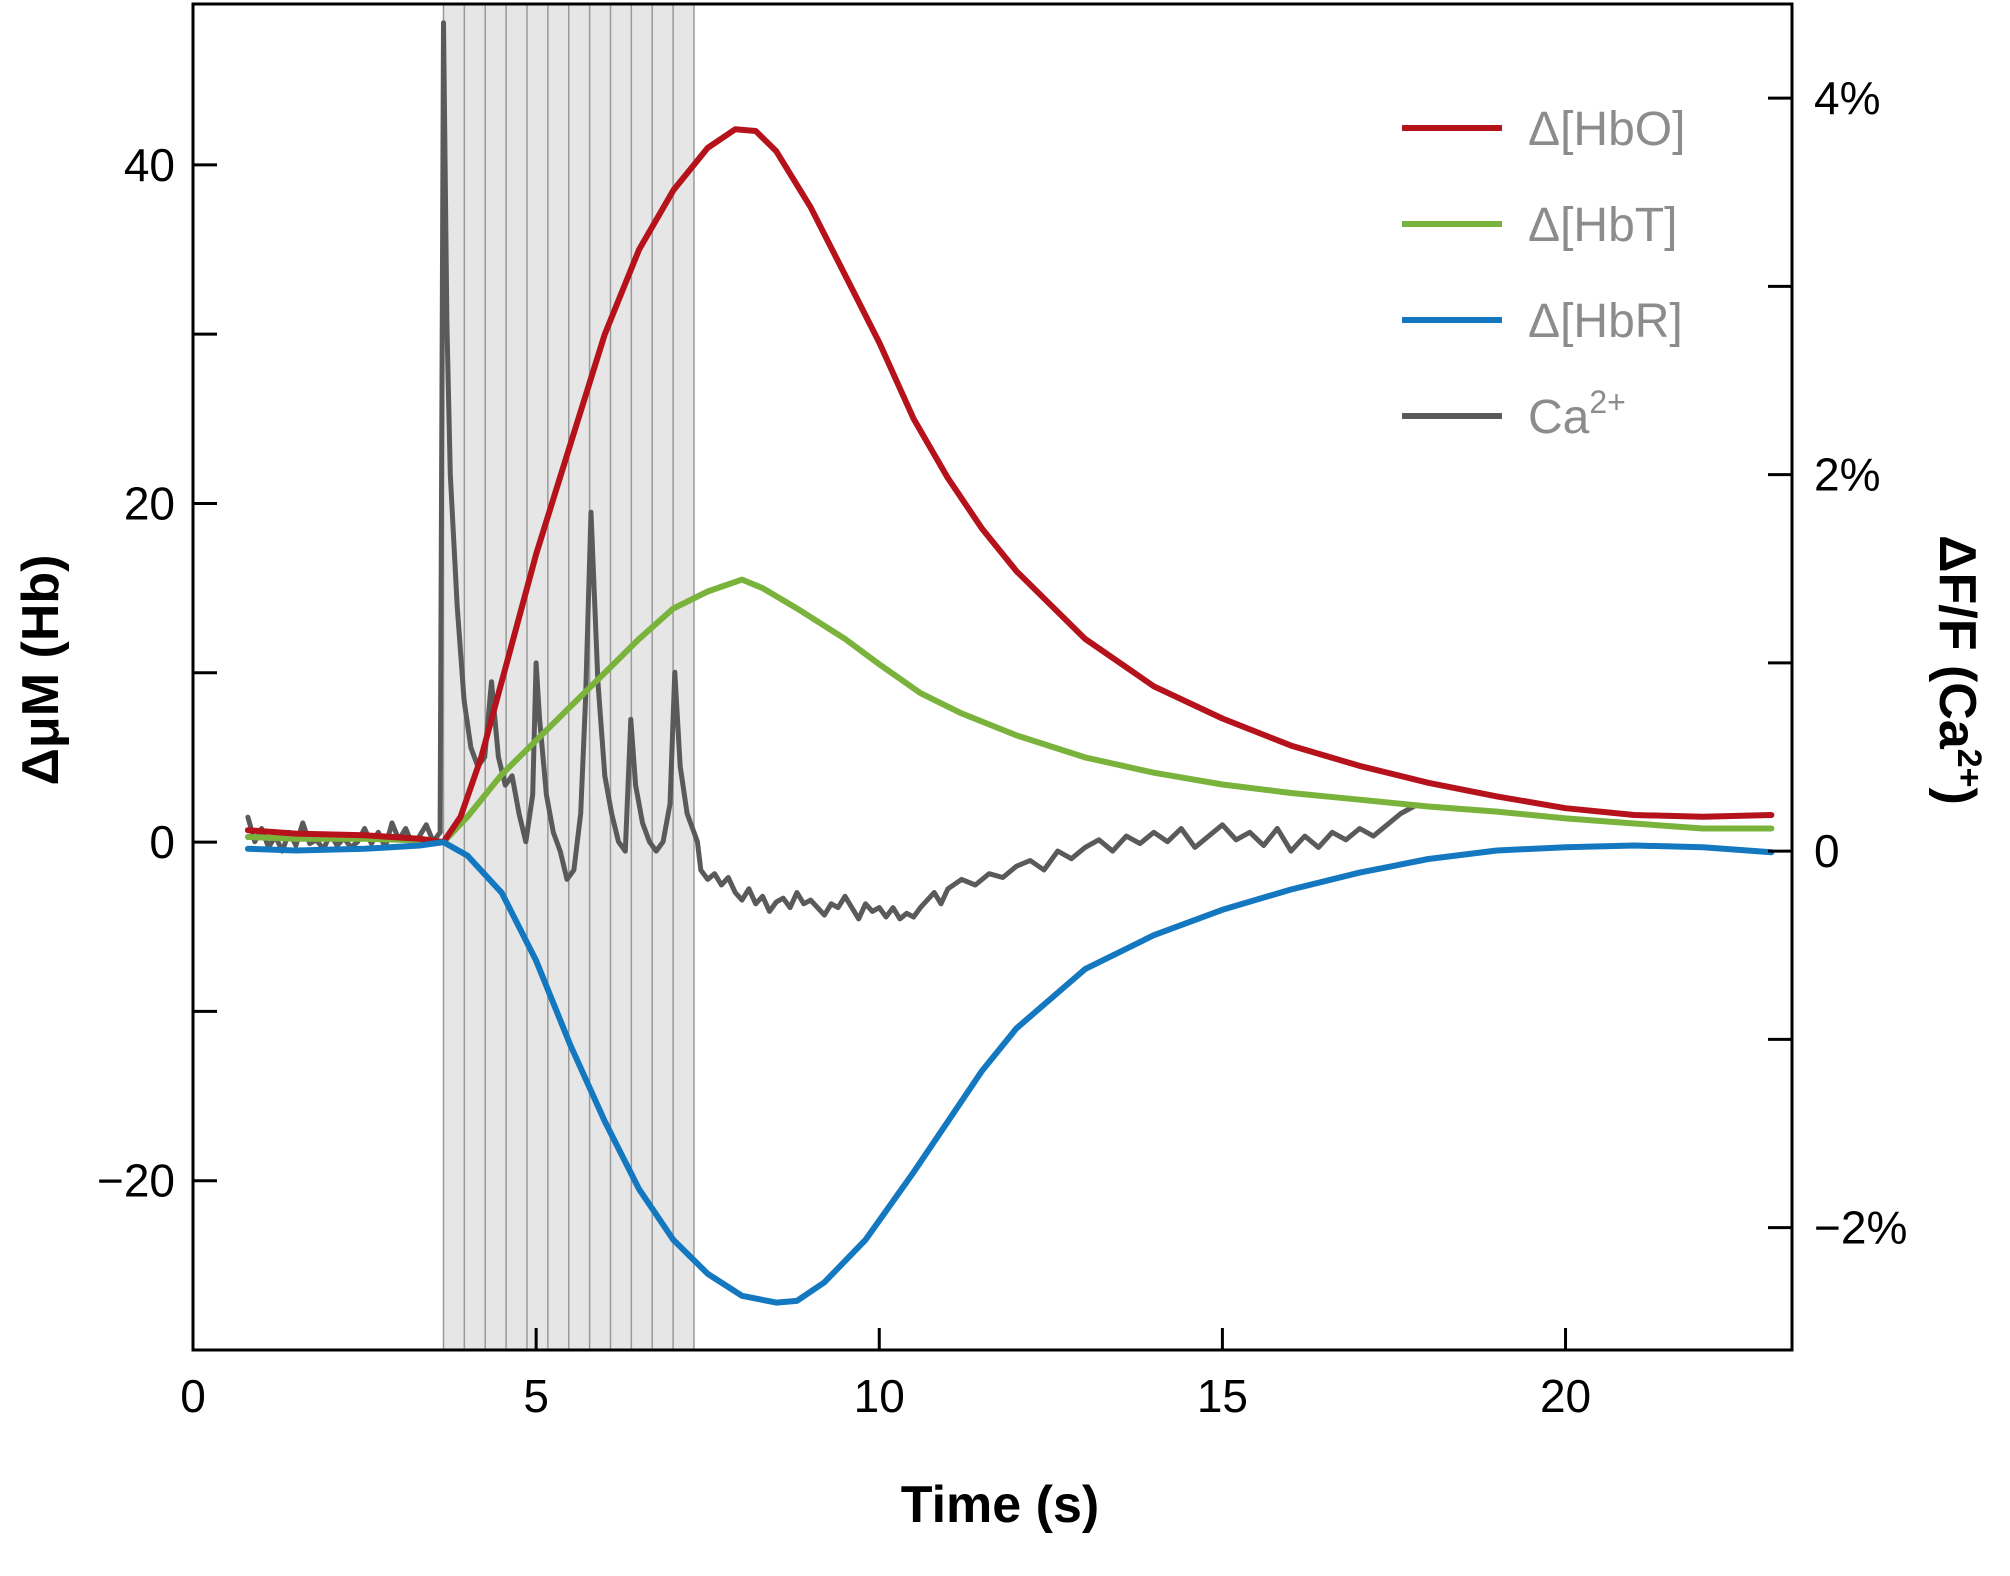  Describe the element at coordinates (568, 677) in the screenshot. I see `stimulus-window` at that location.